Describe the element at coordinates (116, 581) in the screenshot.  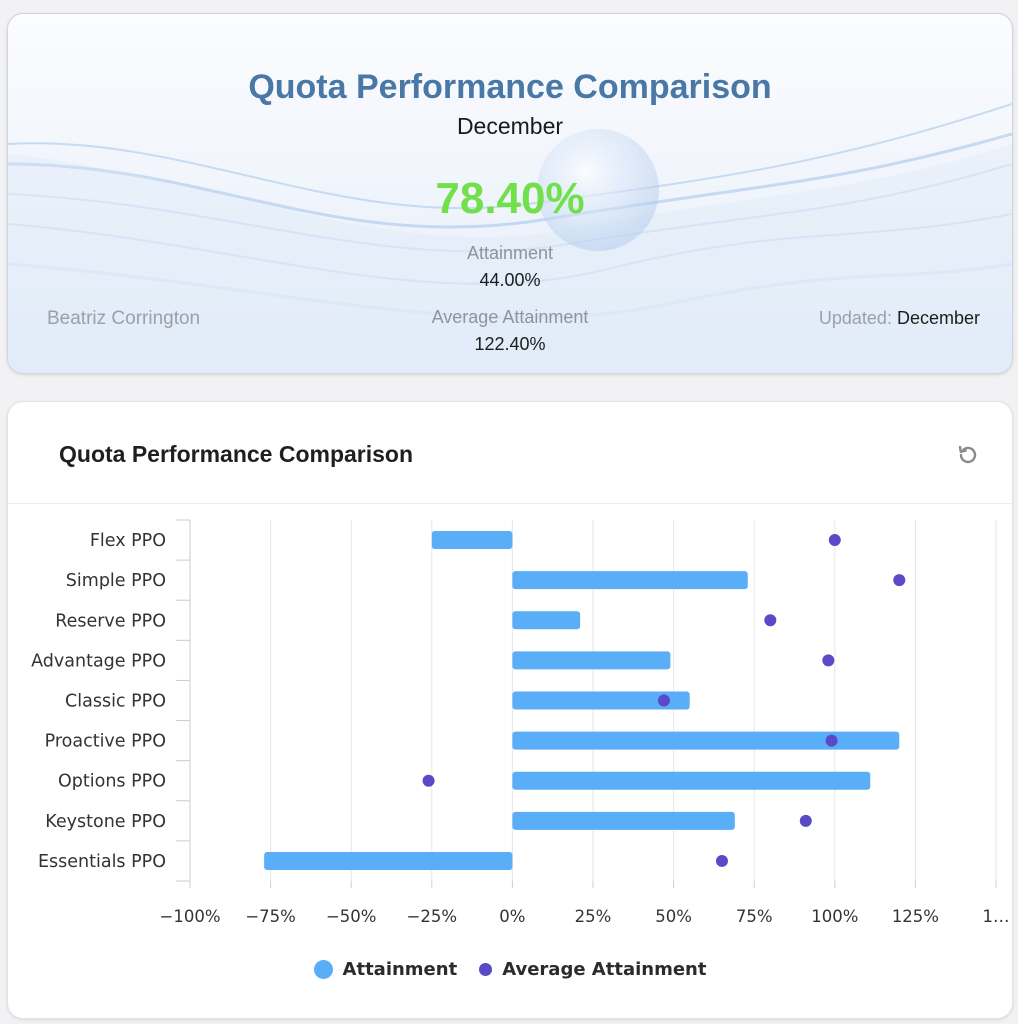
I see `category-label: Simple PPO` at that location.